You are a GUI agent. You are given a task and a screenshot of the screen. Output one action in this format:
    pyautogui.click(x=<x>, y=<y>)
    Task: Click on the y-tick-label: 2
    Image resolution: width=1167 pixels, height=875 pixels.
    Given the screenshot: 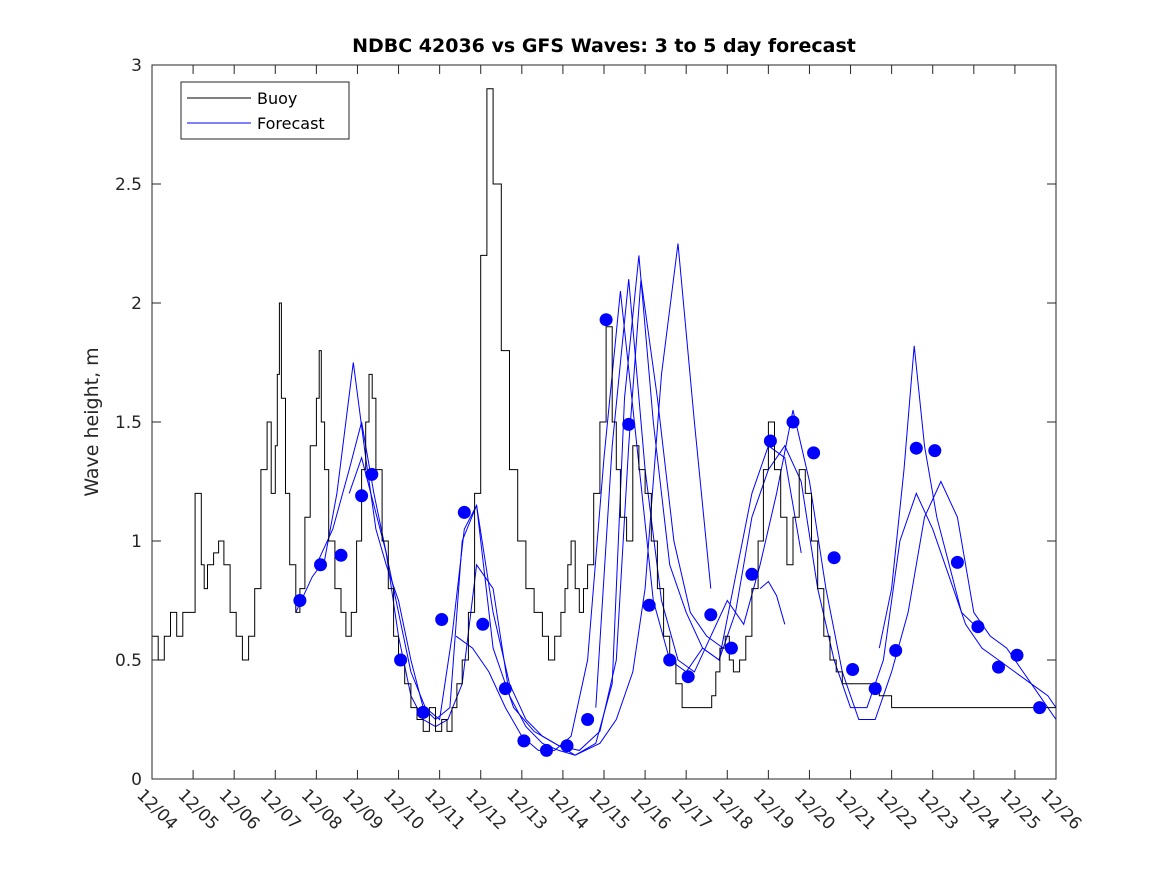 What is the action you would take?
    pyautogui.click(x=136, y=304)
    